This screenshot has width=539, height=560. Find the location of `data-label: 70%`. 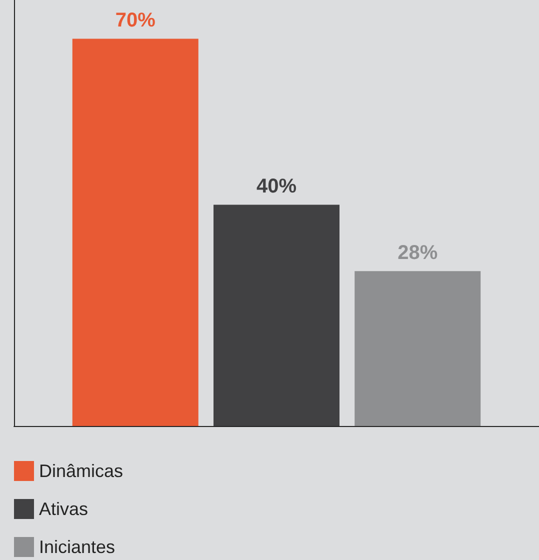

data-label: 70% is located at coordinates (135, 21).